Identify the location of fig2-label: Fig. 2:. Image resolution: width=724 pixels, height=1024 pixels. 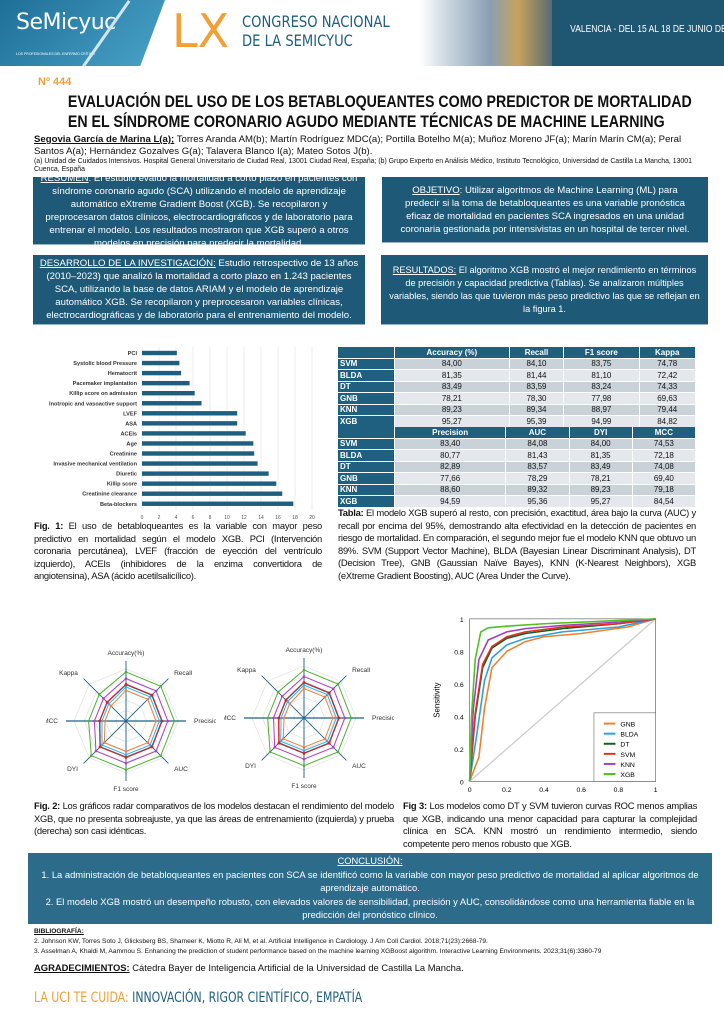
(47, 805).